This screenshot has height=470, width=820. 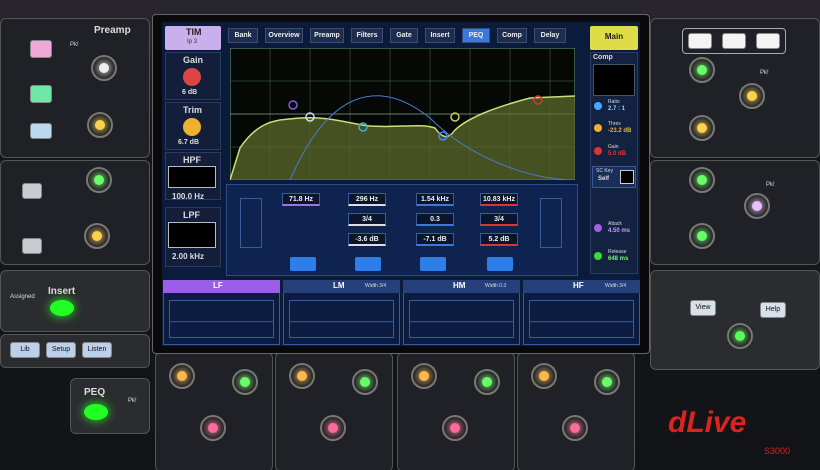 I want to click on param-field: 5.2 dB, so click(x=499, y=239).